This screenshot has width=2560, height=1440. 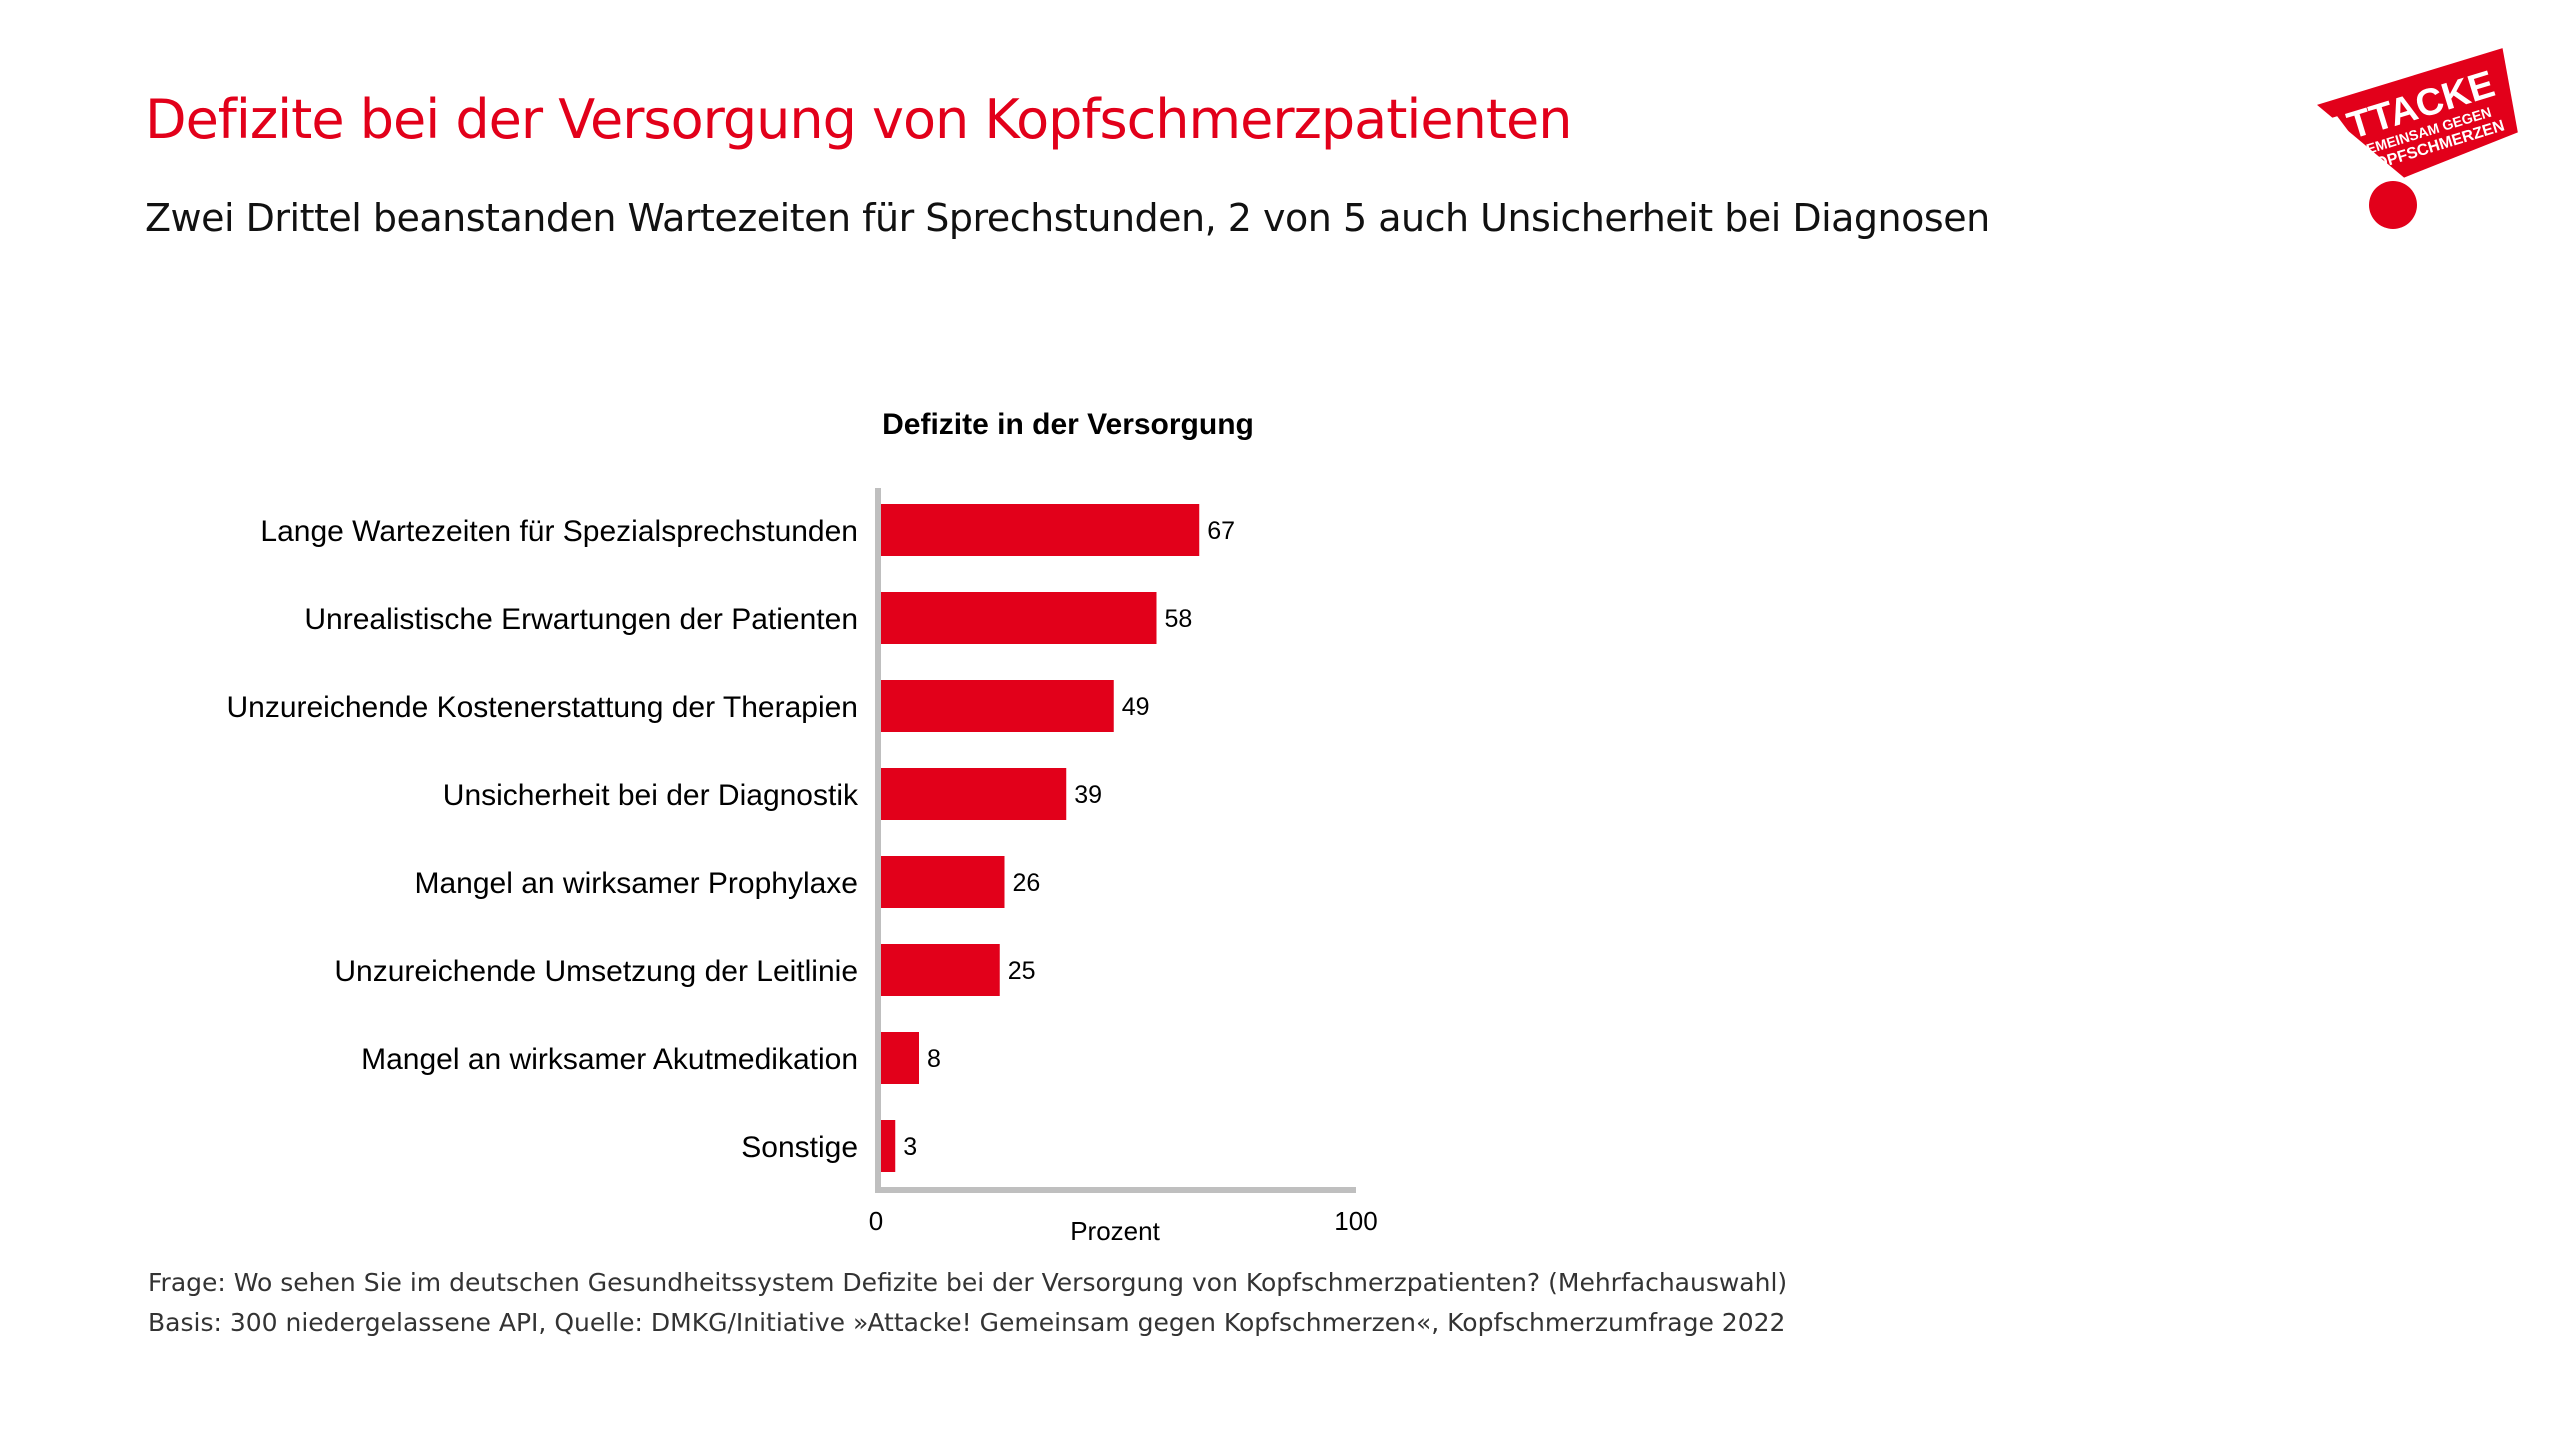 I want to click on data-label: 58, so click(x=1179, y=619).